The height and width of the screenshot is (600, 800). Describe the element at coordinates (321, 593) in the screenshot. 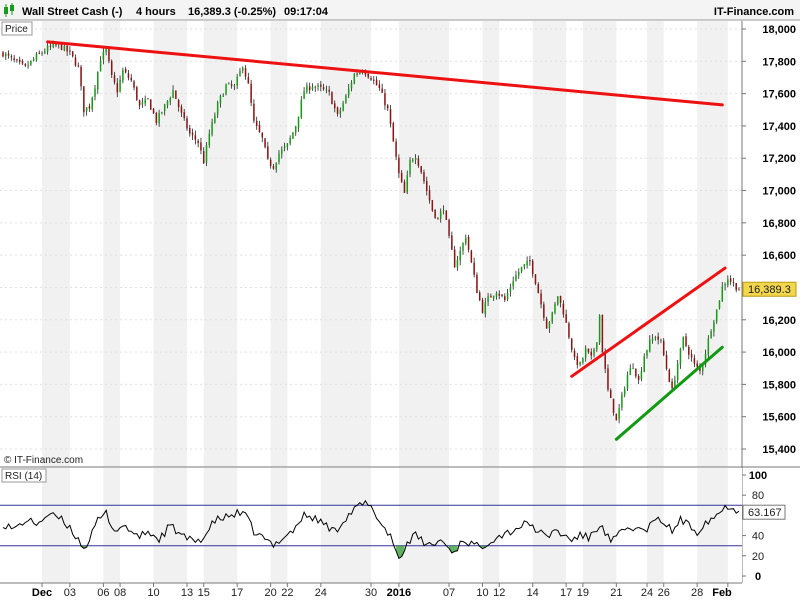

I see `x-tick-label: 24` at that location.